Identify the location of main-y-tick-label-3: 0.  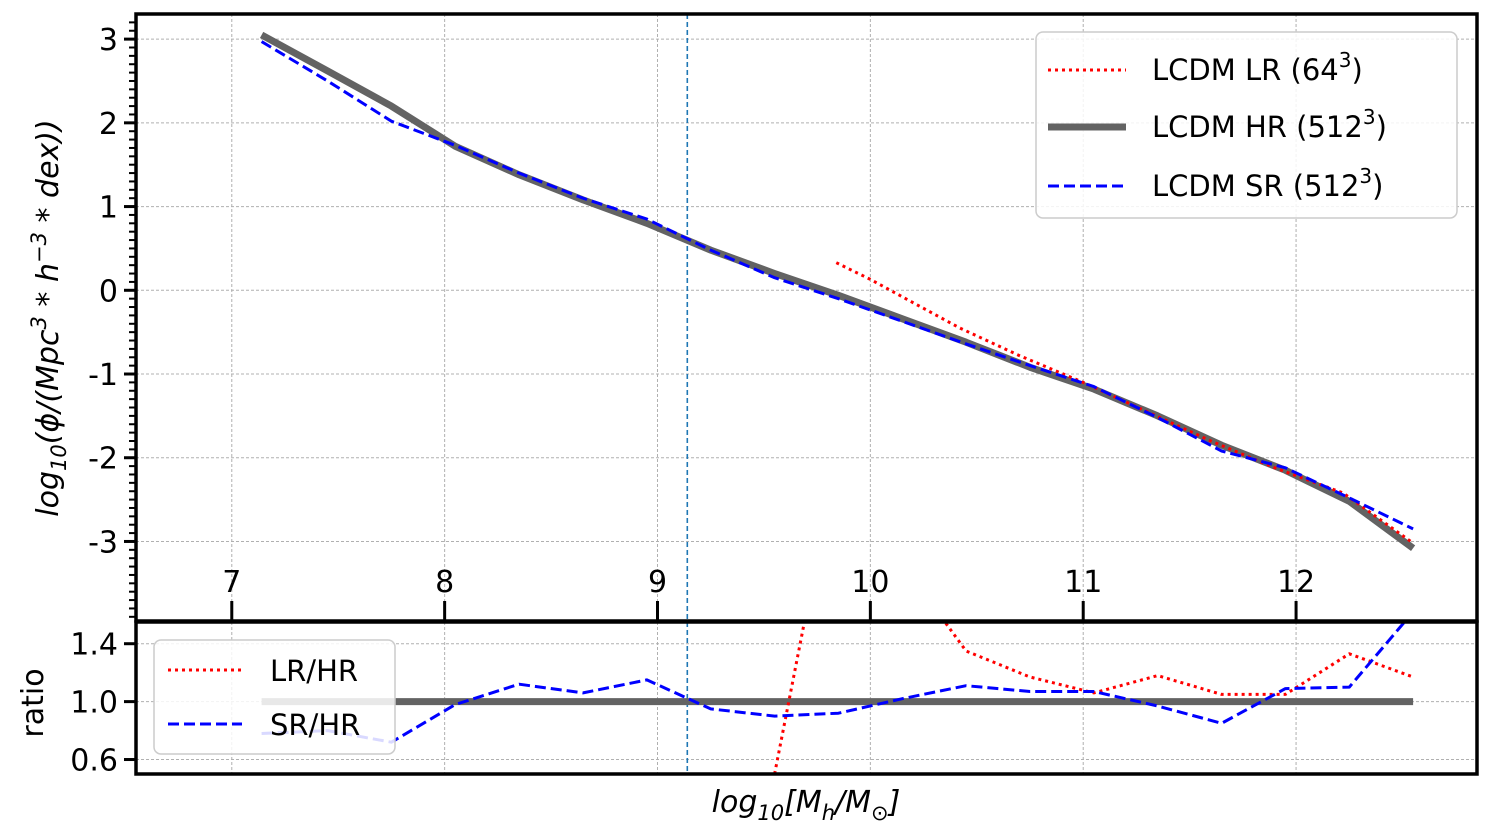
(108, 291).